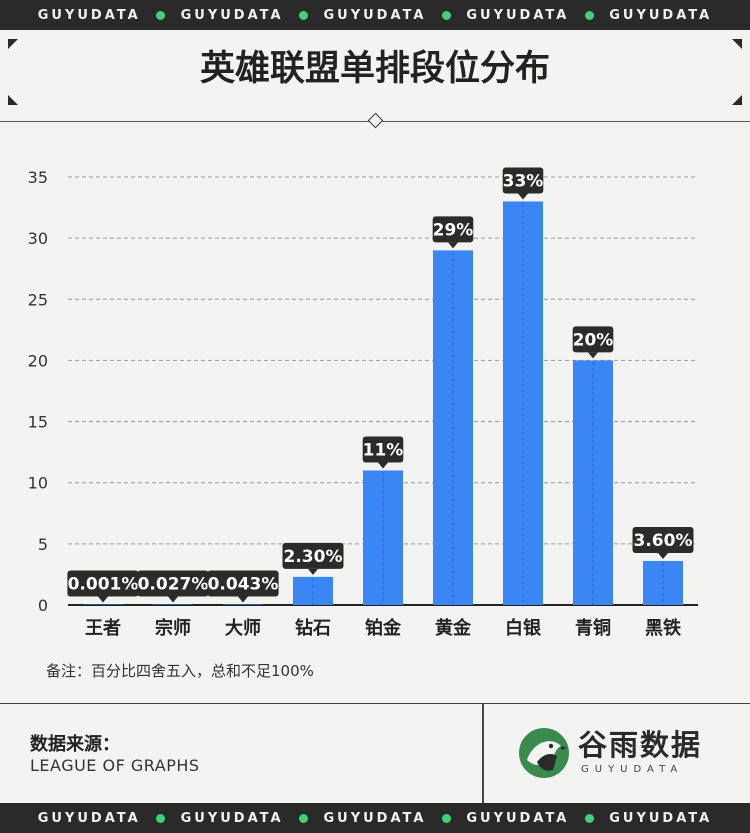 Image resolution: width=750 pixels, height=833 pixels. I want to click on footnote: 备注：百分比四舍五入，总和不足100%, so click(180, 671).